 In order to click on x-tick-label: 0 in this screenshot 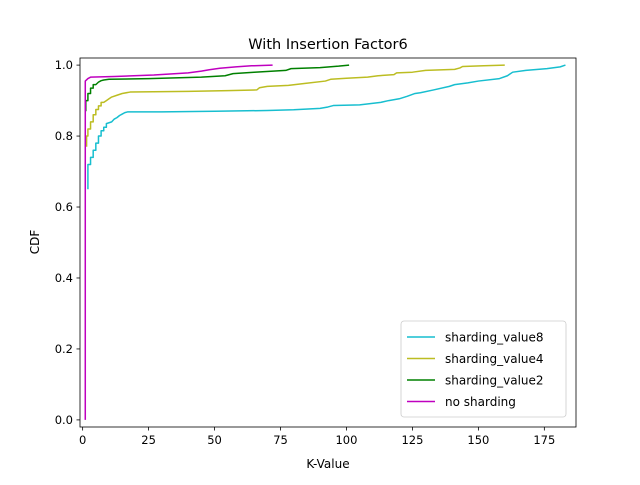, I will do `click(82, 440)`.